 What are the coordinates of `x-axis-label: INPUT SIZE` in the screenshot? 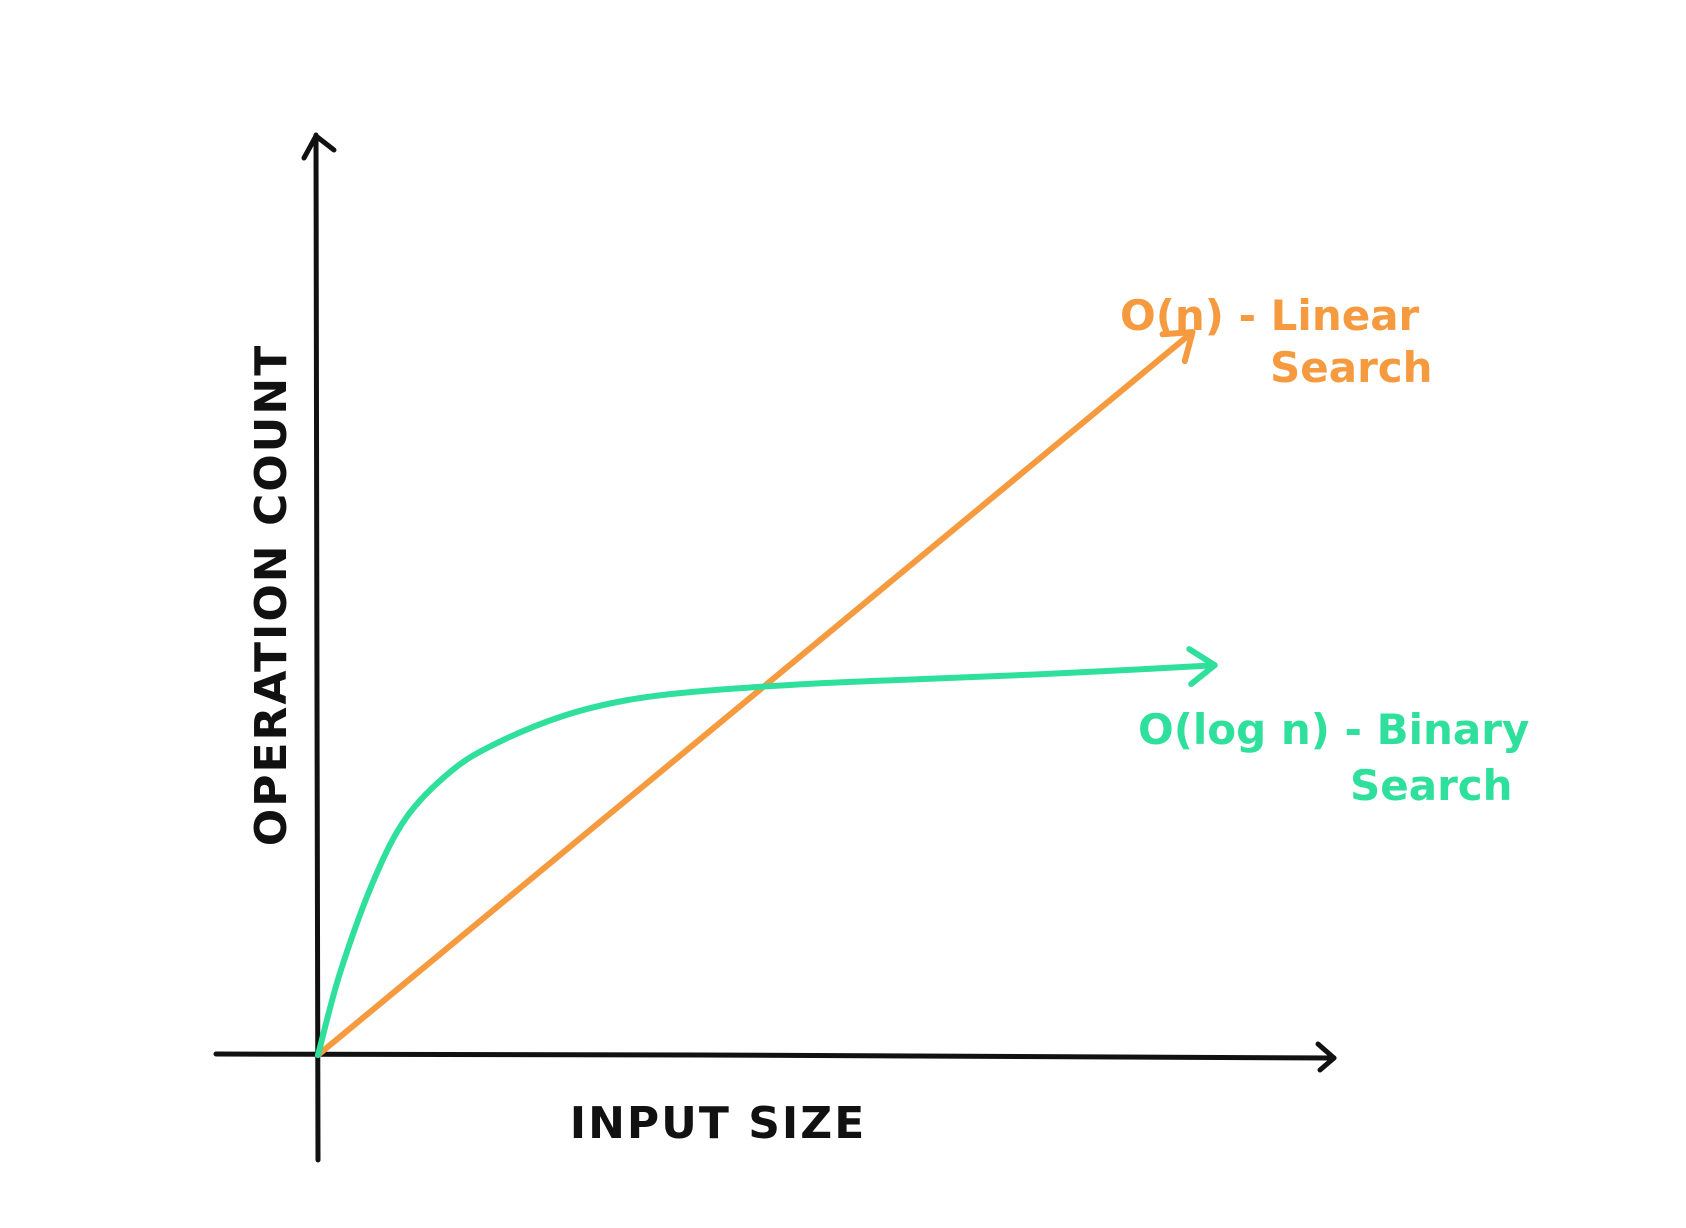 It's located at (718, 1123).